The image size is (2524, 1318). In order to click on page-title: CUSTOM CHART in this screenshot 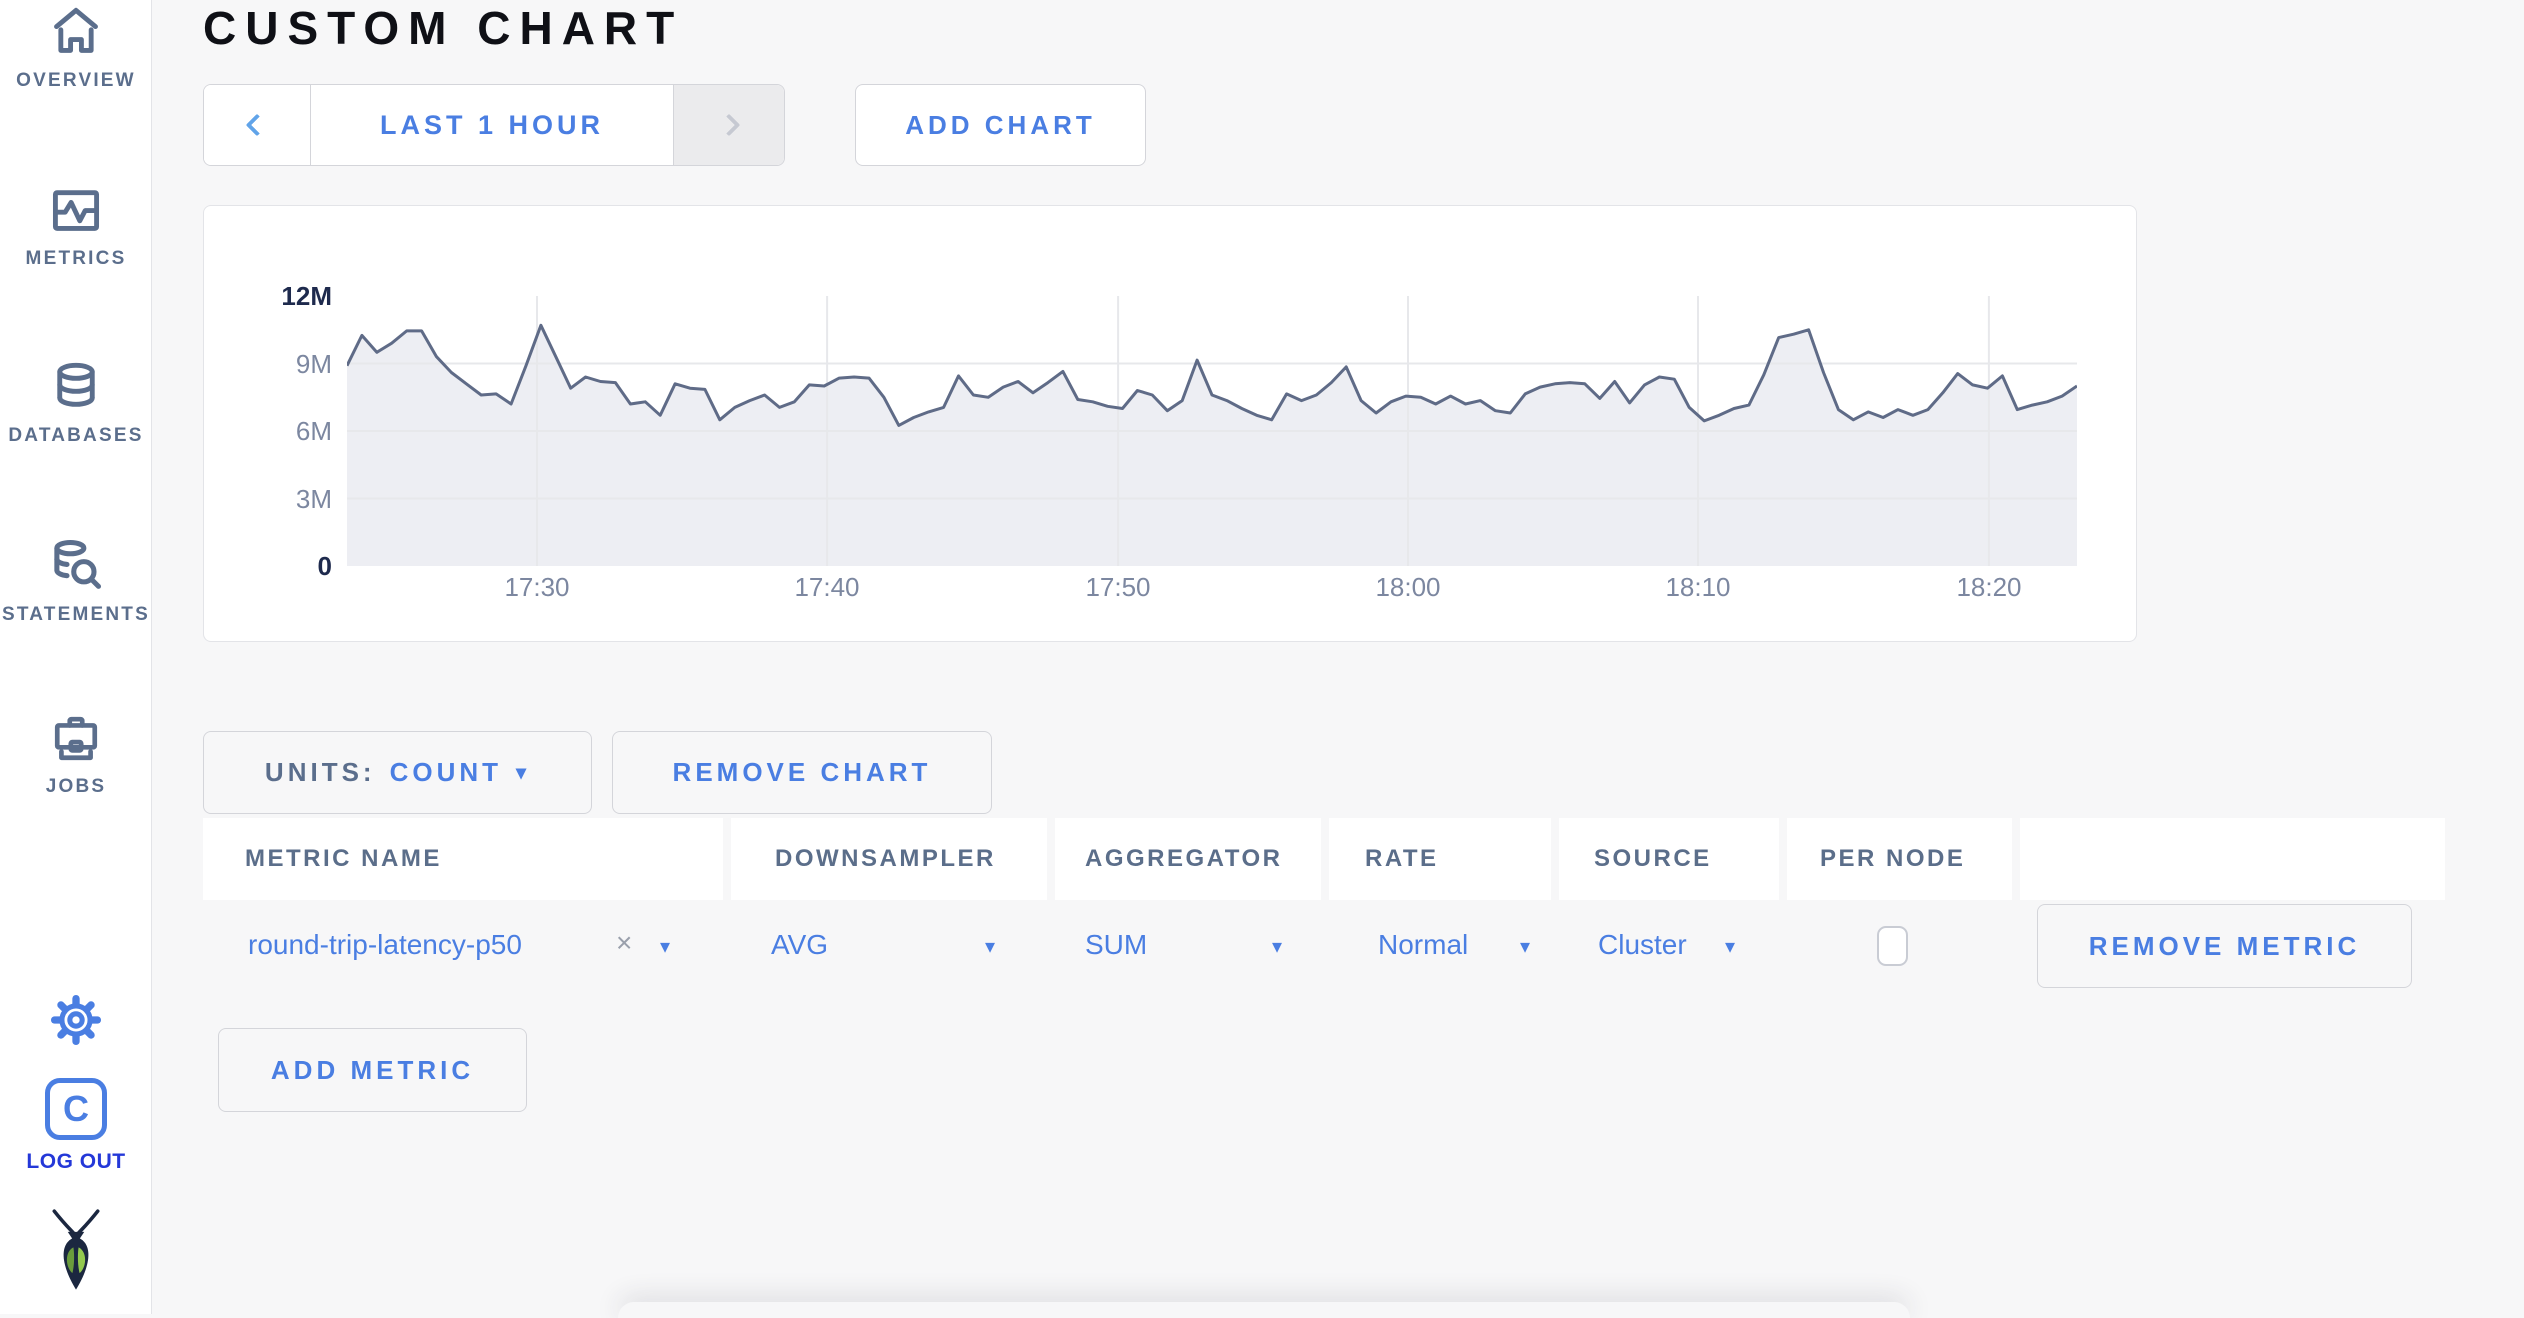, I will do `click(443, 28)`.